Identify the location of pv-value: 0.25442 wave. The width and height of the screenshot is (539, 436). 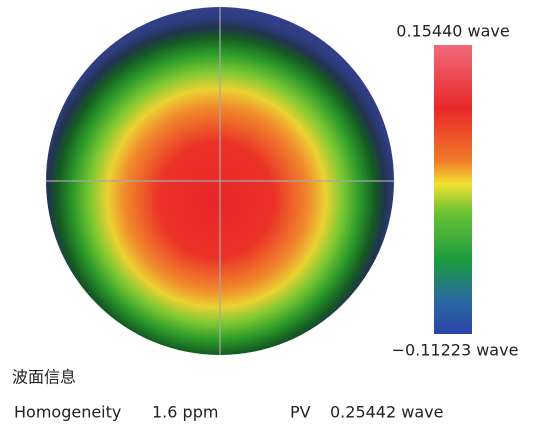
(386, 412).